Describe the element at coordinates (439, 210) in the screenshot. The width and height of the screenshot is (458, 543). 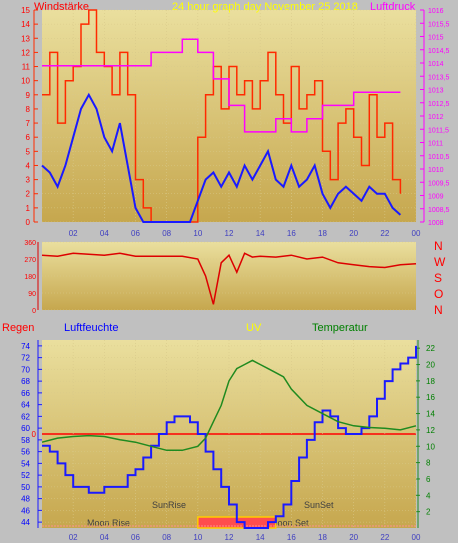
I see `y2-tick-label: 1008,5` at that location.